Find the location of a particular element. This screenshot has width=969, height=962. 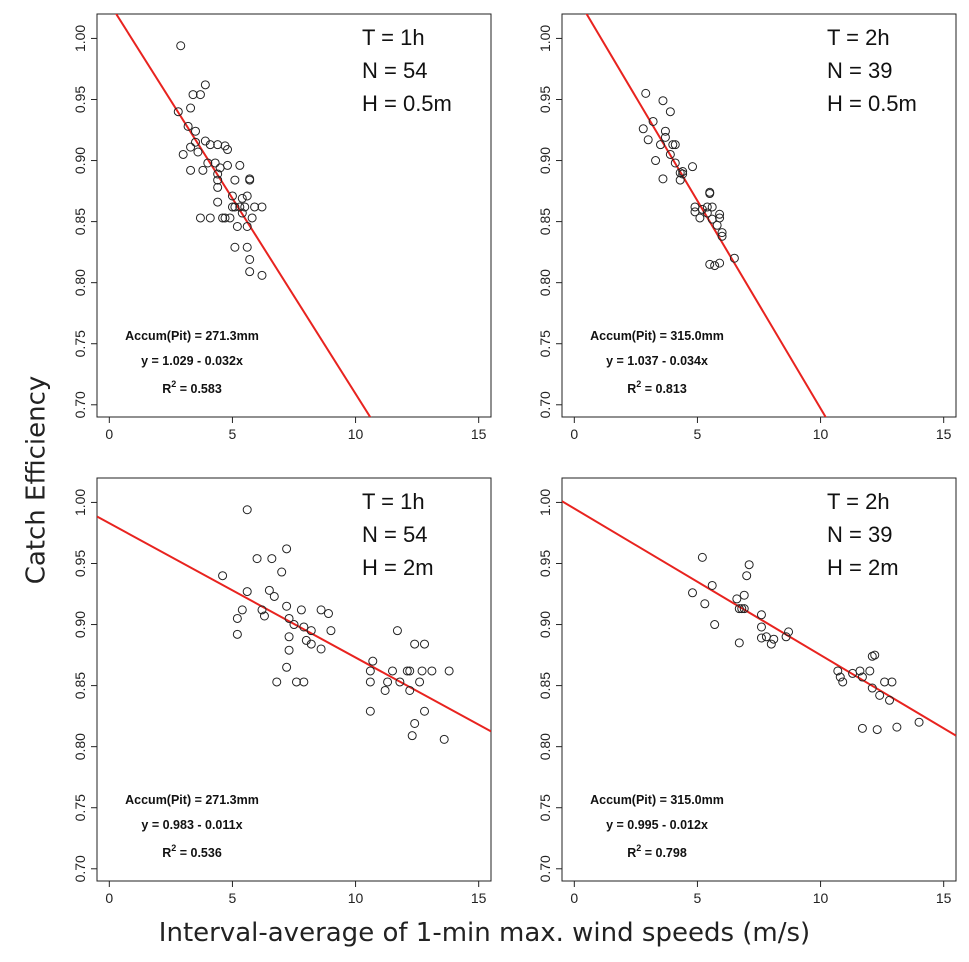

r-squared-exponent: 2 is located at coordinates (638, 384).